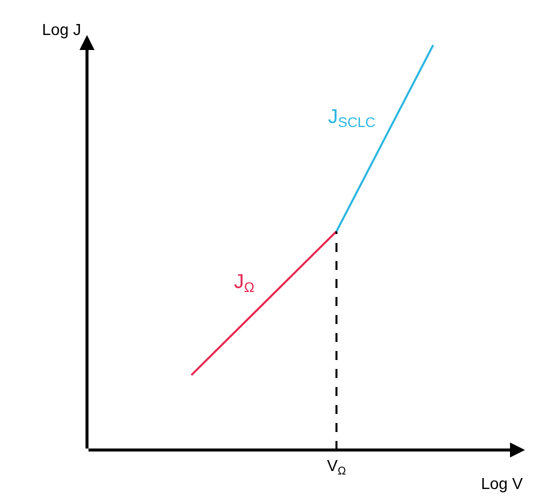 The image size is (537, 499). Describe the element at coordinates (62, 30) in the screenshot. I see `text: Log J` at that location.